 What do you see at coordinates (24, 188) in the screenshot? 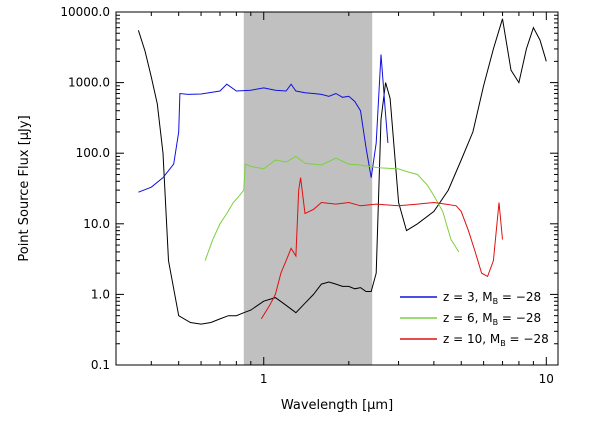
I see `y-axis-label: Point Source Flux [μJy]` at bounding box center [24, 188].